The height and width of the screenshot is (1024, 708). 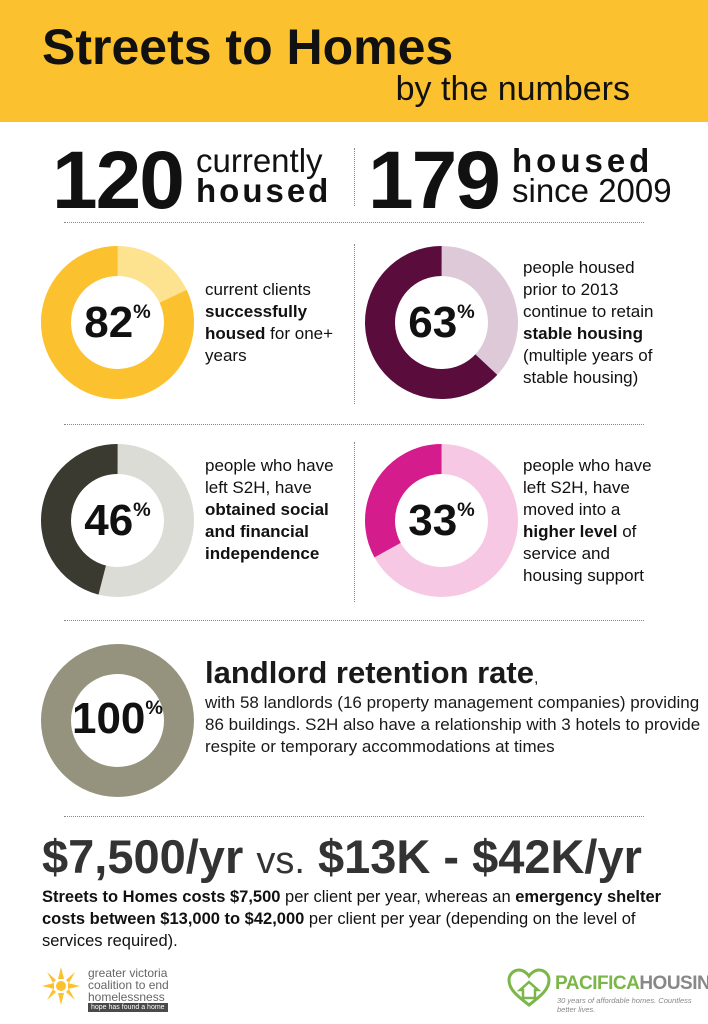 What do you see at coordinates (592, 190) in the screenshot?
I see `housed-since-label-line2: since 2009` at bounding box center [592, 190].